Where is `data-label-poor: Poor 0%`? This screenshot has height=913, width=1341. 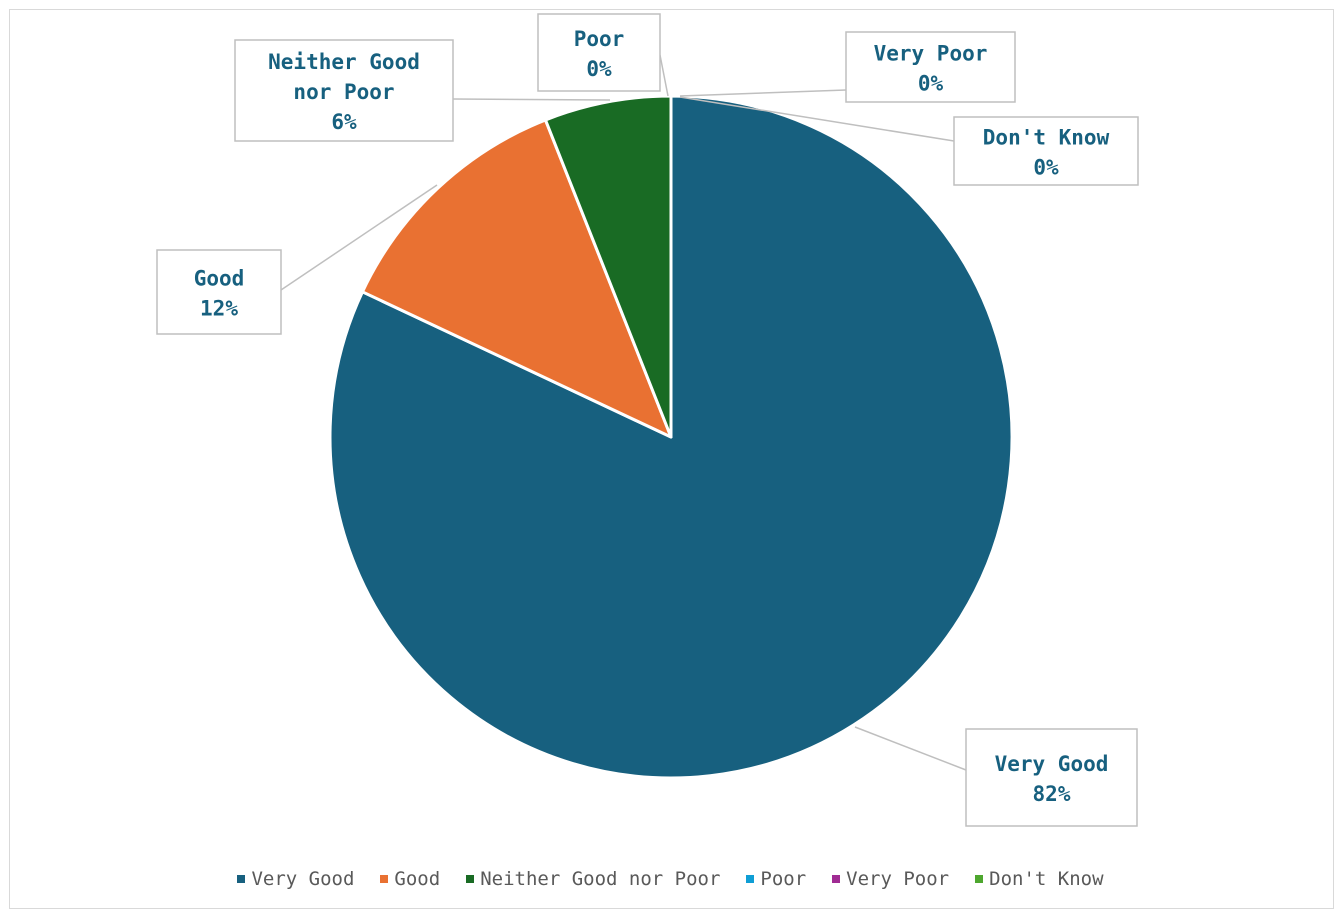
data-label-poor: Poor 0% is located at coordinates (599, 52).